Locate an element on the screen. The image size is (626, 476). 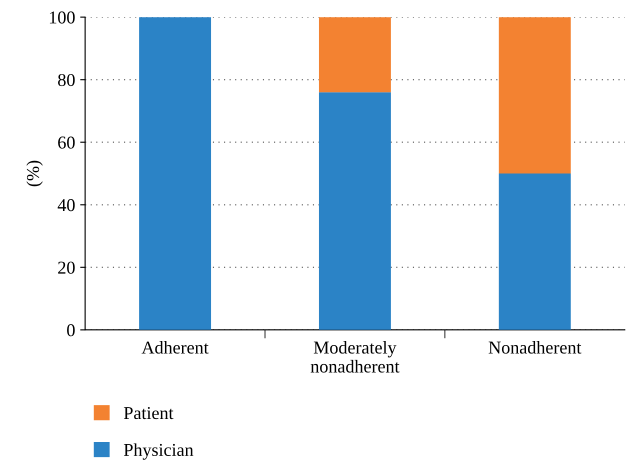
y-tick-label: 0 is located at coordinates (71, 330).